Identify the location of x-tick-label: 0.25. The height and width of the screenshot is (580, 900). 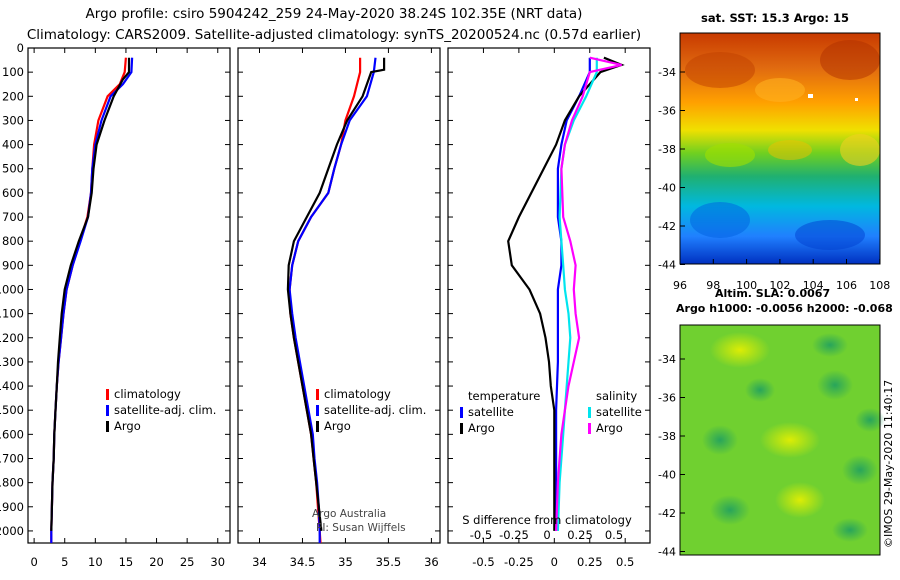
(590, 562).